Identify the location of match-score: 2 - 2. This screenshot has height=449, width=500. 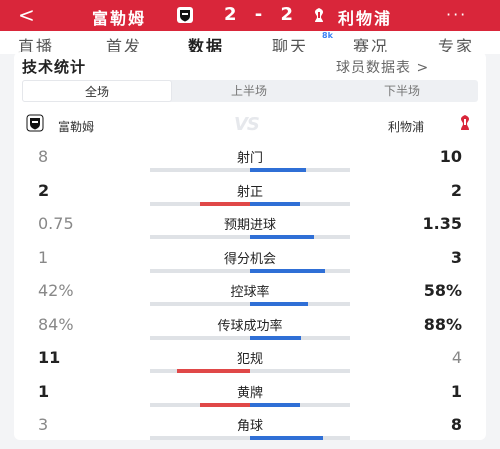
(262, 14).